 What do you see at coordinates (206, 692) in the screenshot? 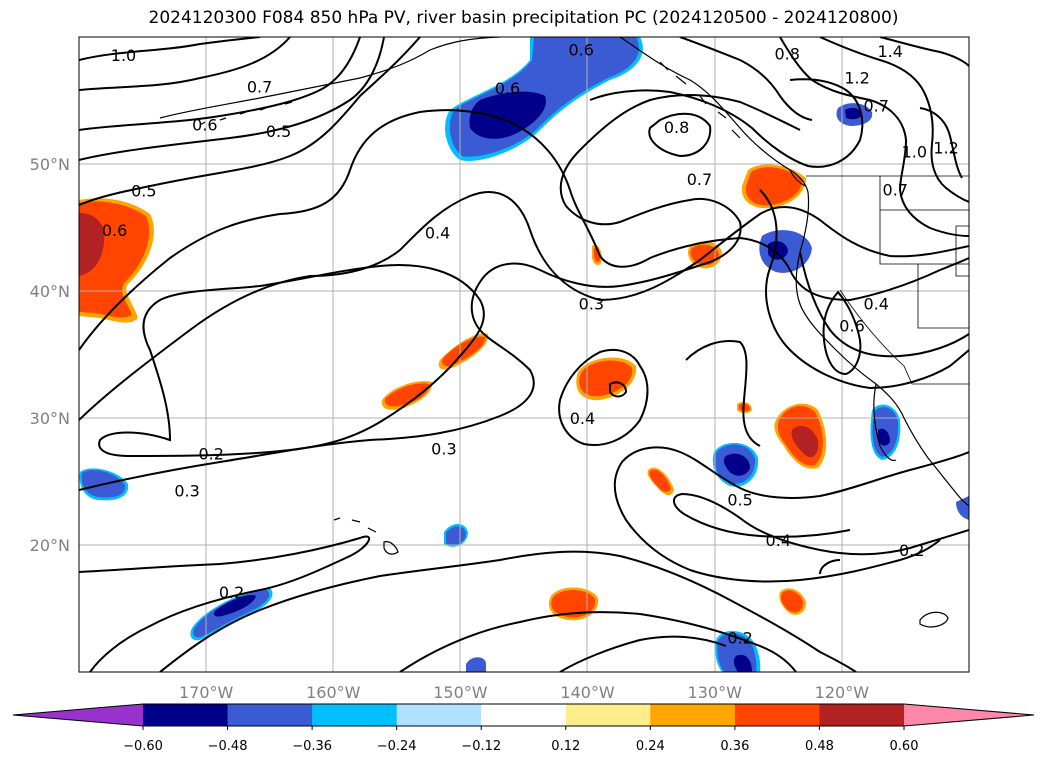
I see `longitude-tick-label: 170°W` at bounding box center [206, 692].